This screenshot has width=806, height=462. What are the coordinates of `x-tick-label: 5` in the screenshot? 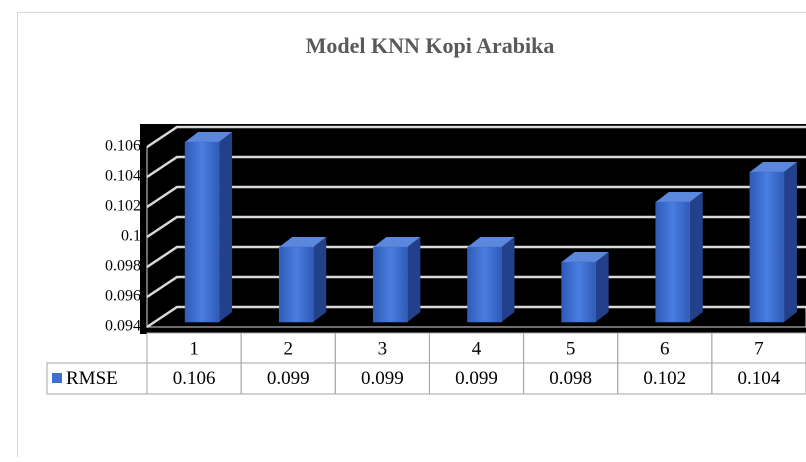 It's located at (571, 348).